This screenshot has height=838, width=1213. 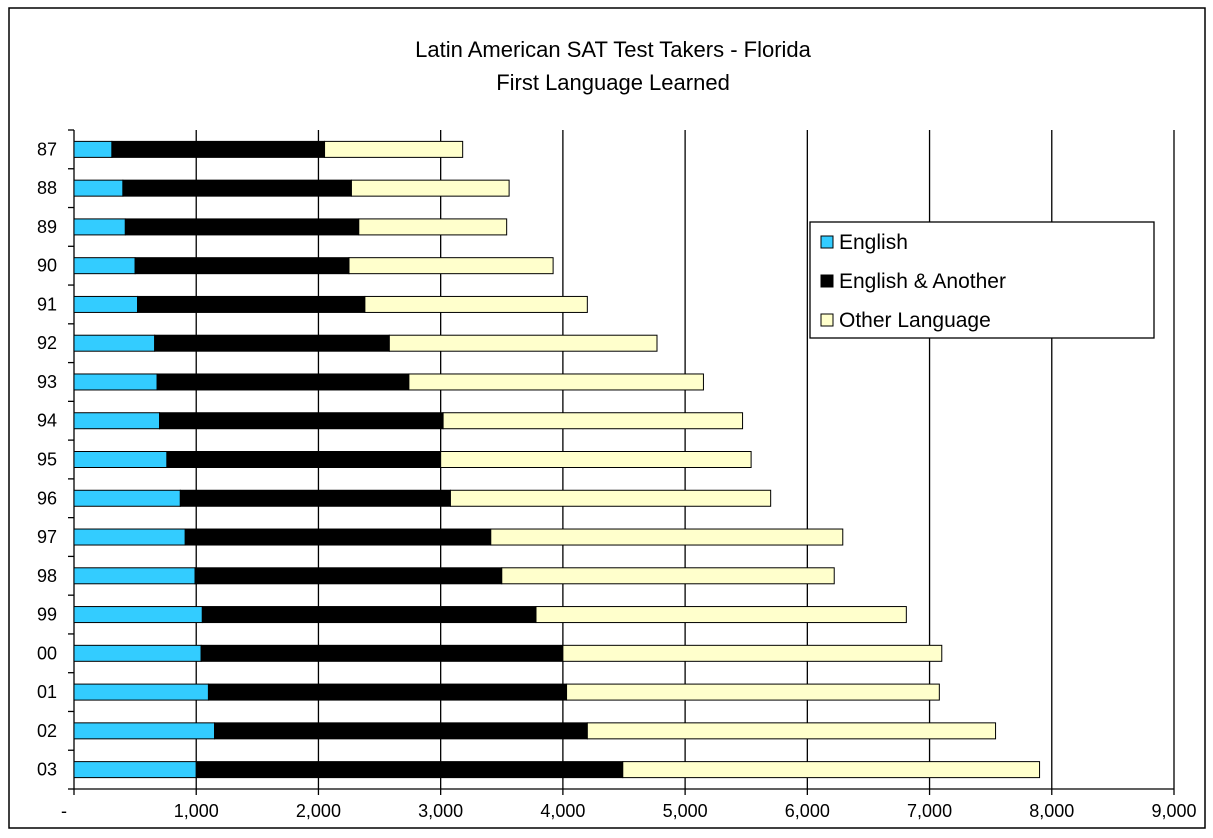 I want to click on x-tick-label: -, so click(x=64, y=811).